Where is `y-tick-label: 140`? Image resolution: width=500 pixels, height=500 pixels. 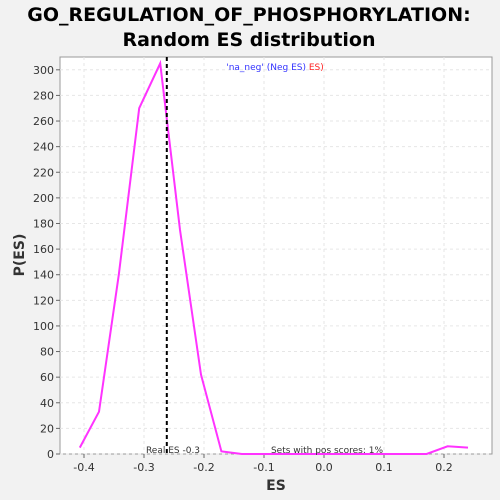
y-tick-label: 140 is located at coordinates (43, 275).